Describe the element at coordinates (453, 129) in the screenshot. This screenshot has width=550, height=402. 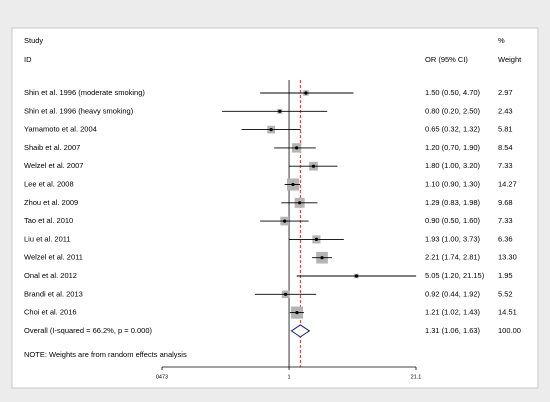
I see `estimate-label: 0.65 (0.32, 1.32)` at that location.